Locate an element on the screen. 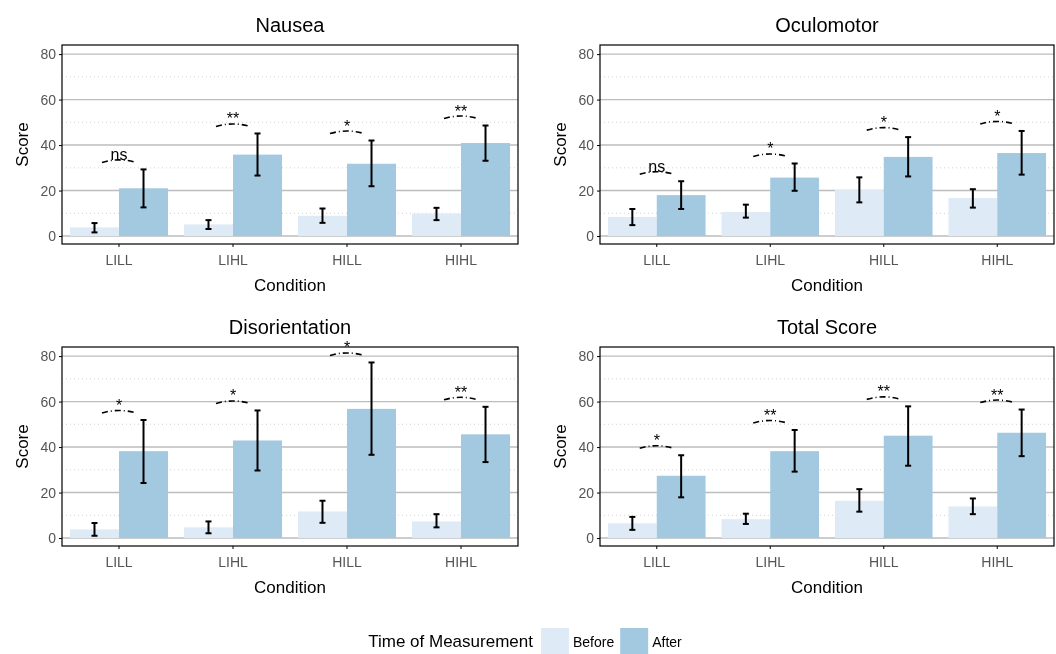 This screenshot has width=1056, height=654. legend-label: Before is located at coordinates (593, 642).